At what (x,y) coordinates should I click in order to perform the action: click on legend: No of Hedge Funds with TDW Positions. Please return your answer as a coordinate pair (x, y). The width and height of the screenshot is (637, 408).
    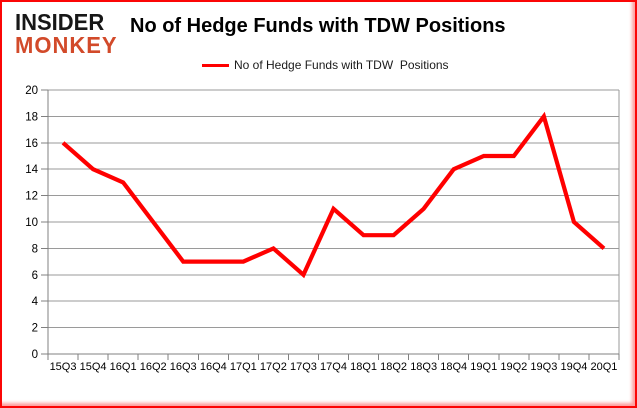
    Looking at the image, I should click on (325, 65).